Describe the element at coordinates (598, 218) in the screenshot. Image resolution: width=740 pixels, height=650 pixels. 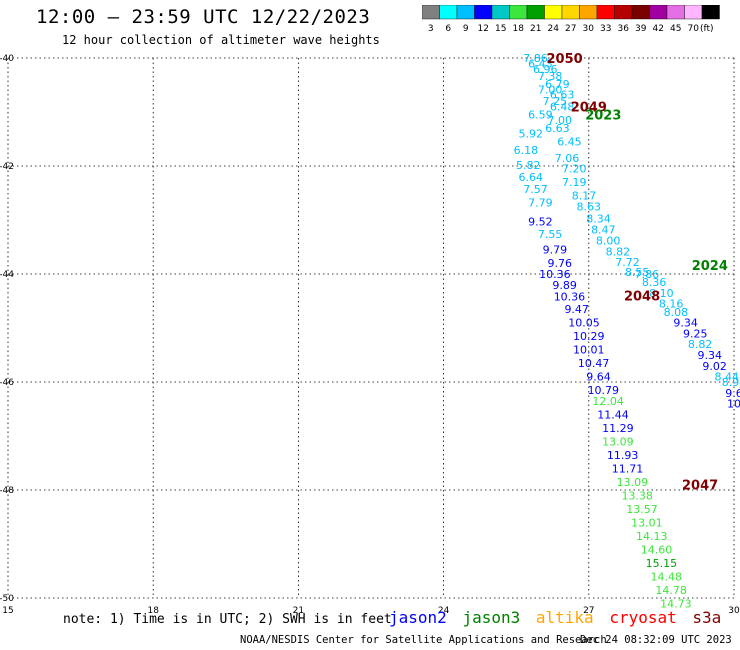
I see `wave-height-point: 8.34` at that location.